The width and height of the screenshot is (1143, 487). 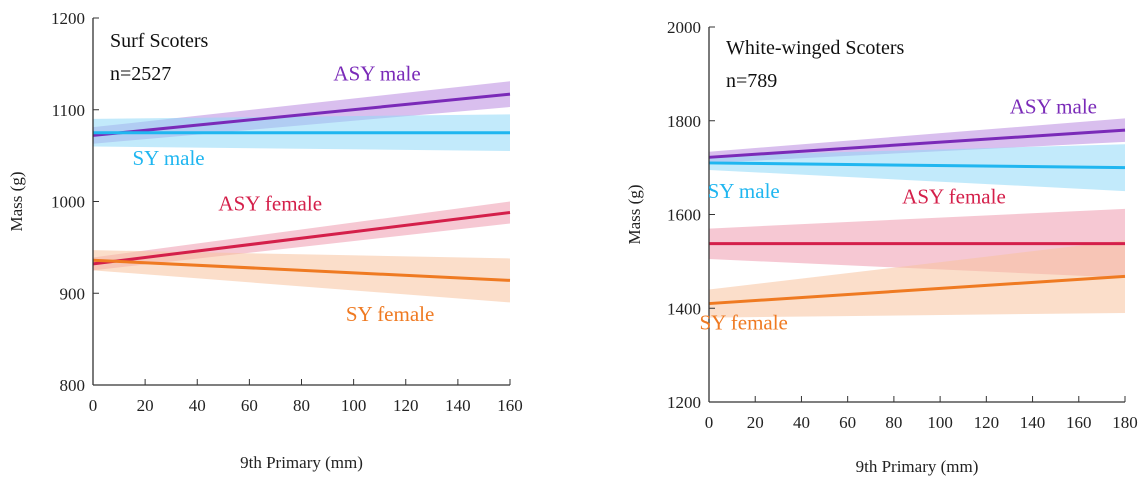 What do you see at coordinates (73, 385) in the screenshot?
I see `y-tick-label: 800` at bounding box center [73, 385].